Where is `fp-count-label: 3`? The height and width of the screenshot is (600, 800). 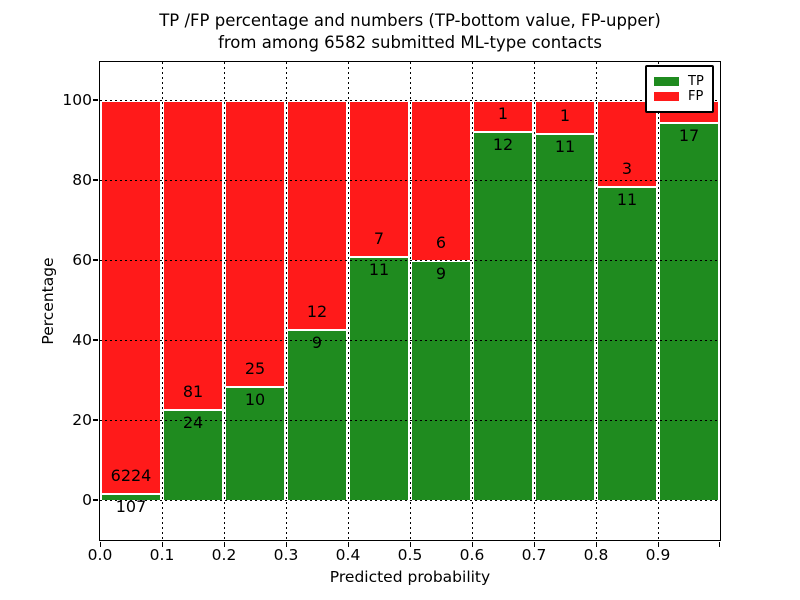
fp-count-label: 3 is located at coordinates (627, 168).